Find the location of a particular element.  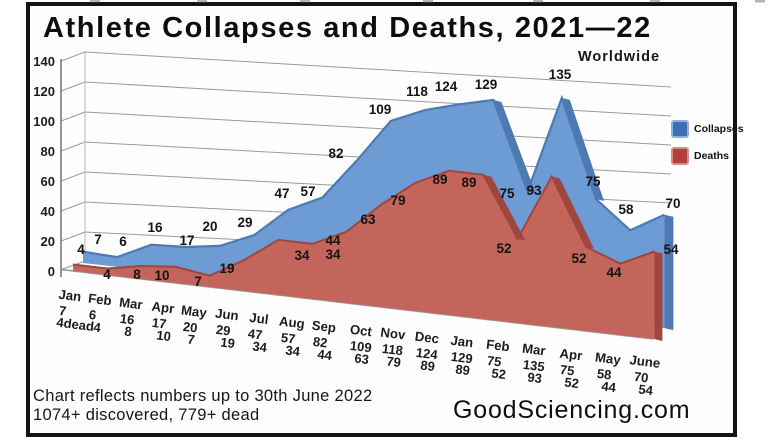

deaths-swatch-icon is located at coordinates (680, 156).